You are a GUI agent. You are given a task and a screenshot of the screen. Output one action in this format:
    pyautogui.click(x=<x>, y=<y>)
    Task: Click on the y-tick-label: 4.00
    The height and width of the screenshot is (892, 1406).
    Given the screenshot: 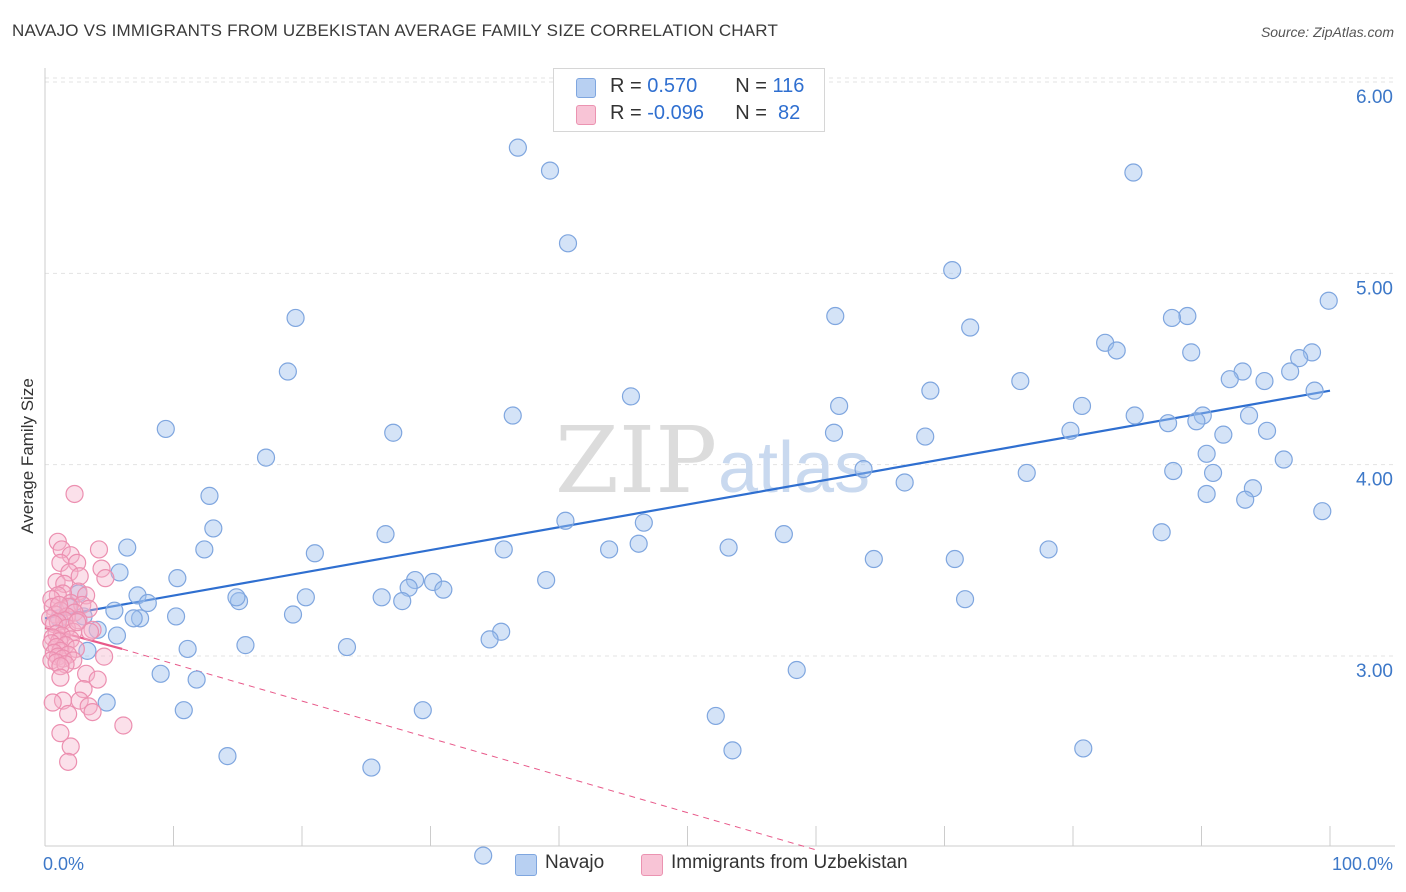 What is the action you would take?
    pyautogui.click(x=1374, y=480)
    